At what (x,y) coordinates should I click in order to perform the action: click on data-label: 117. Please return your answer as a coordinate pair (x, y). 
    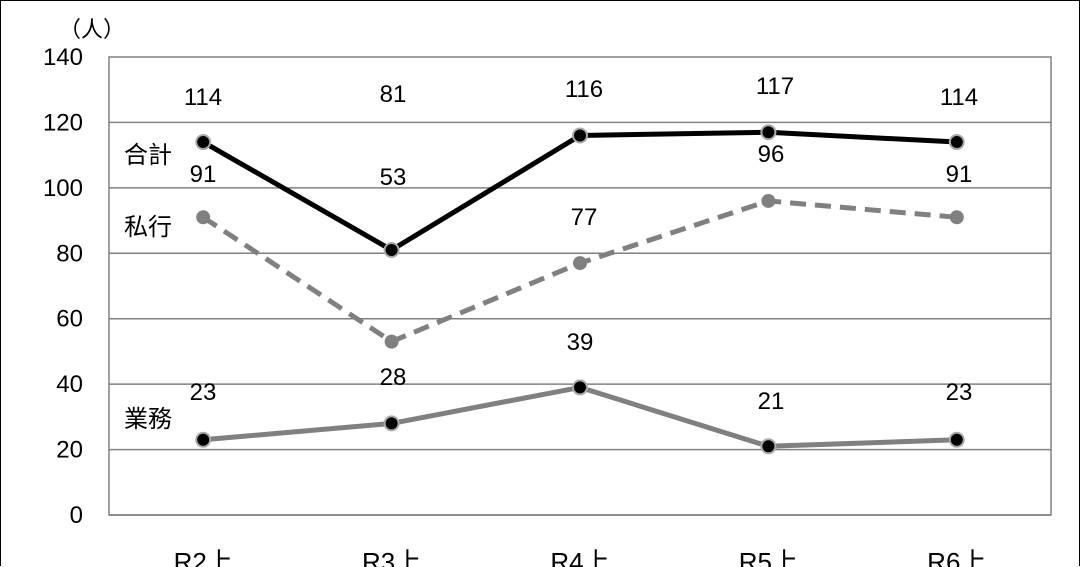
    Looking at the image, I should click on (775, 86).